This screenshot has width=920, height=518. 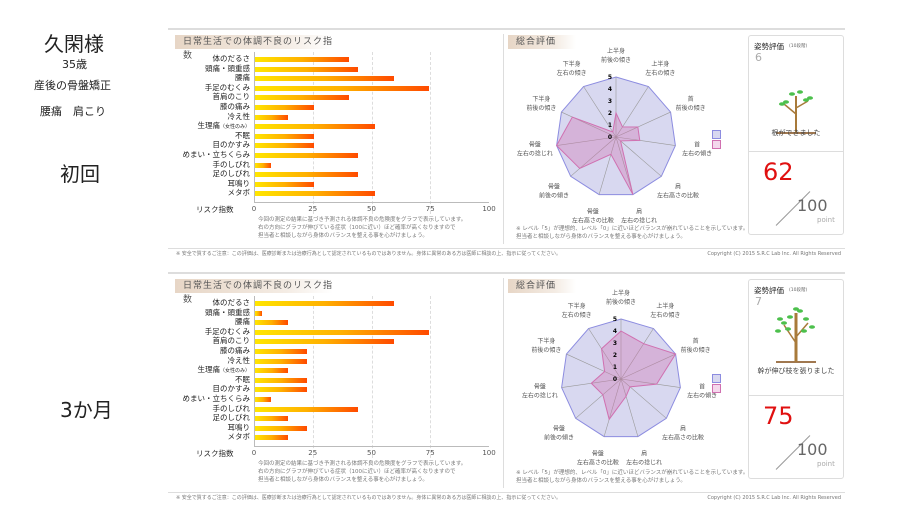 What do you see at coordinates (610, 101) in the screenshot?
I see `radar-scale-label: 3` at bounding box center [610, 101].